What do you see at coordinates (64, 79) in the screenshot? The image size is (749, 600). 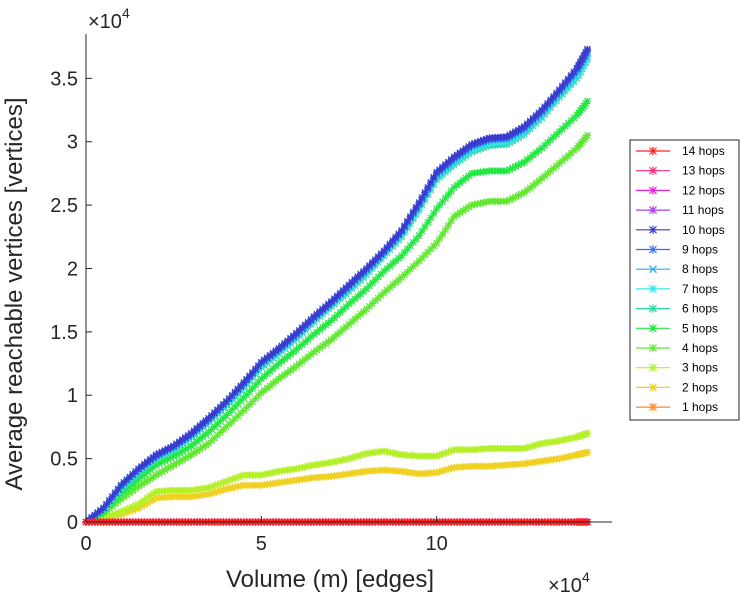 I see `y-tick-label: 3.5` at bounding box center [64, 79].